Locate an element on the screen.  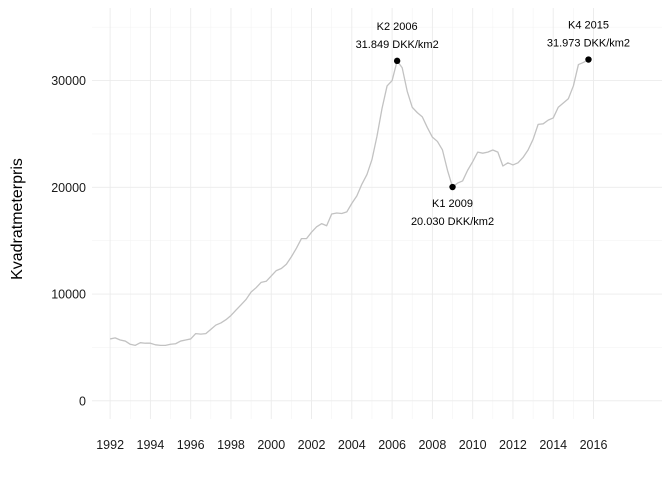
y-tick-label: 20000 is located at coordinates (68, 188).